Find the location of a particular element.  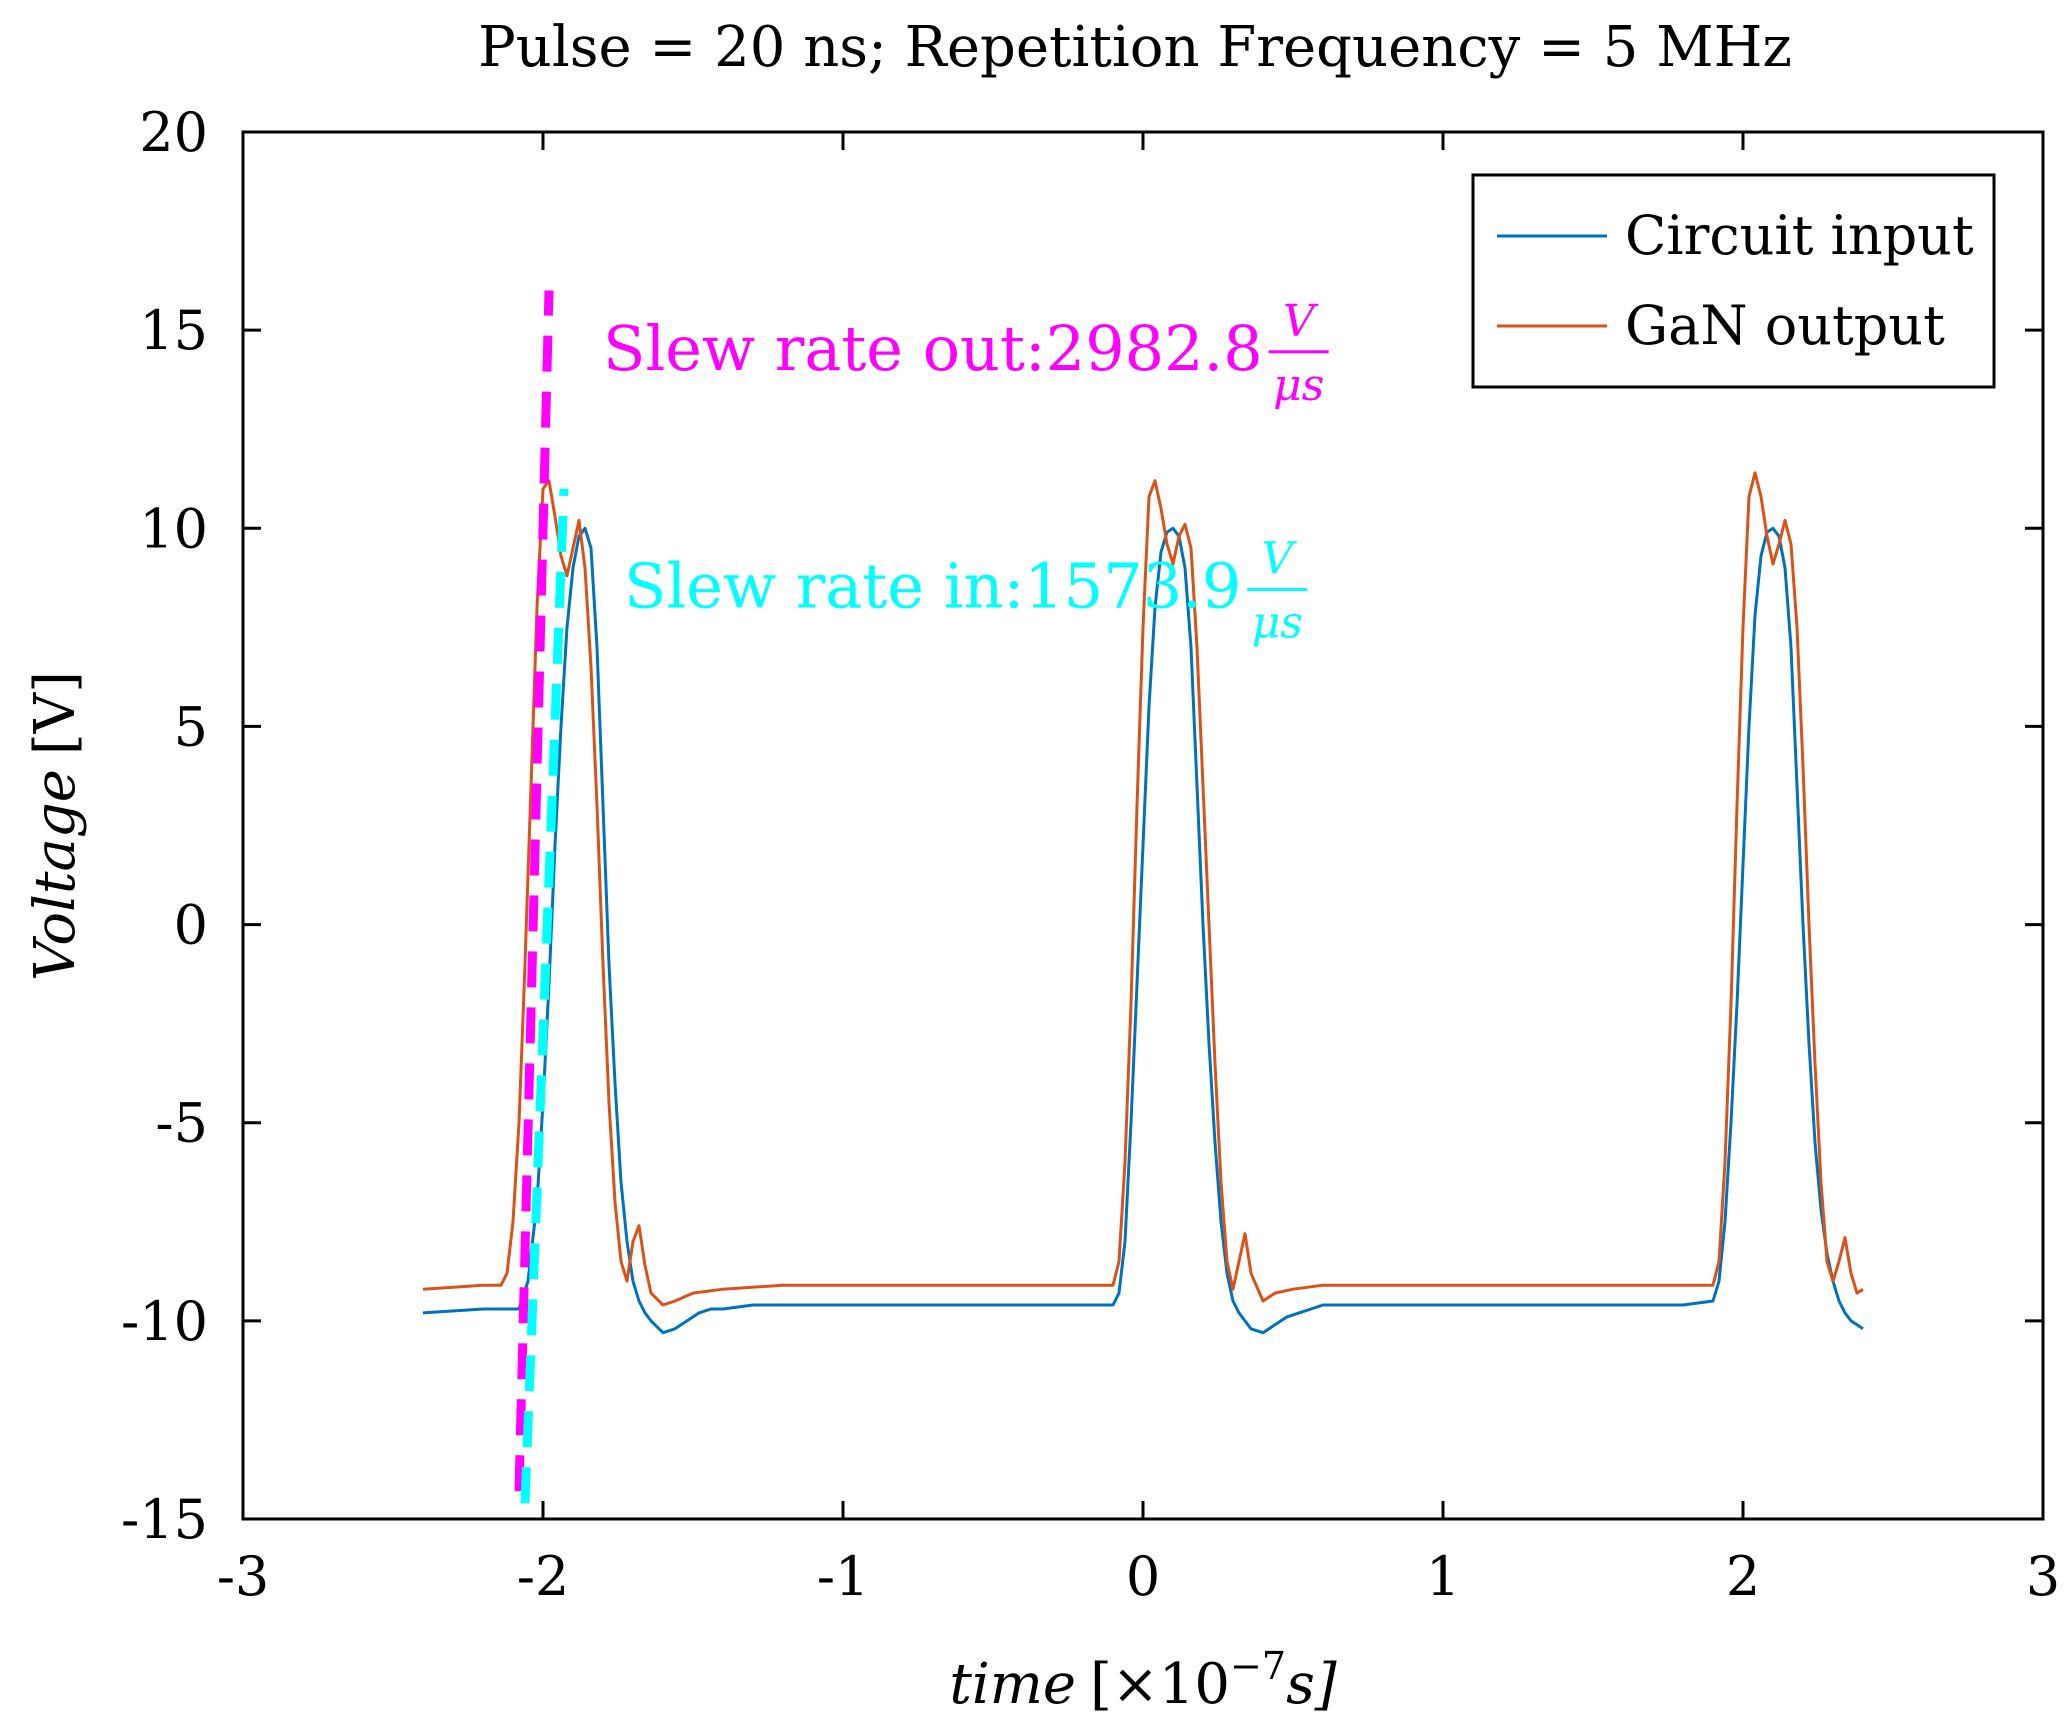

slew-rate-out-label: Slew rate out:2982.8 is located at coordinates (933, 348).